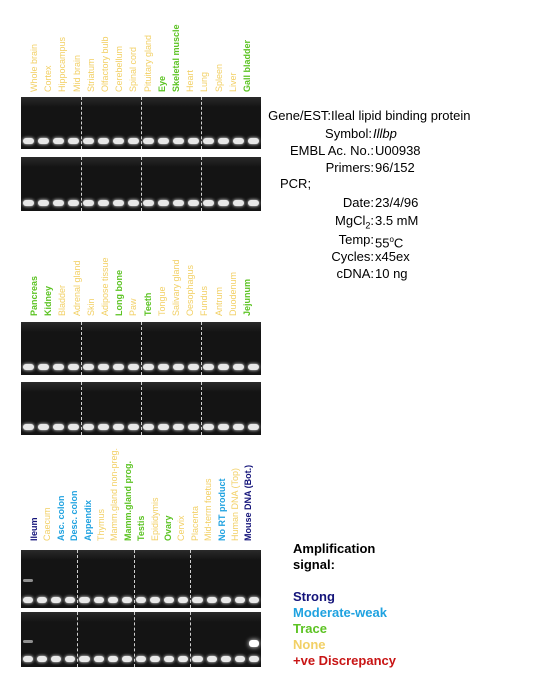  What do you see at coordinates (349, 167) in the screenshot?
I see `primers-key: Primers:` at bounding box center [349, 167].